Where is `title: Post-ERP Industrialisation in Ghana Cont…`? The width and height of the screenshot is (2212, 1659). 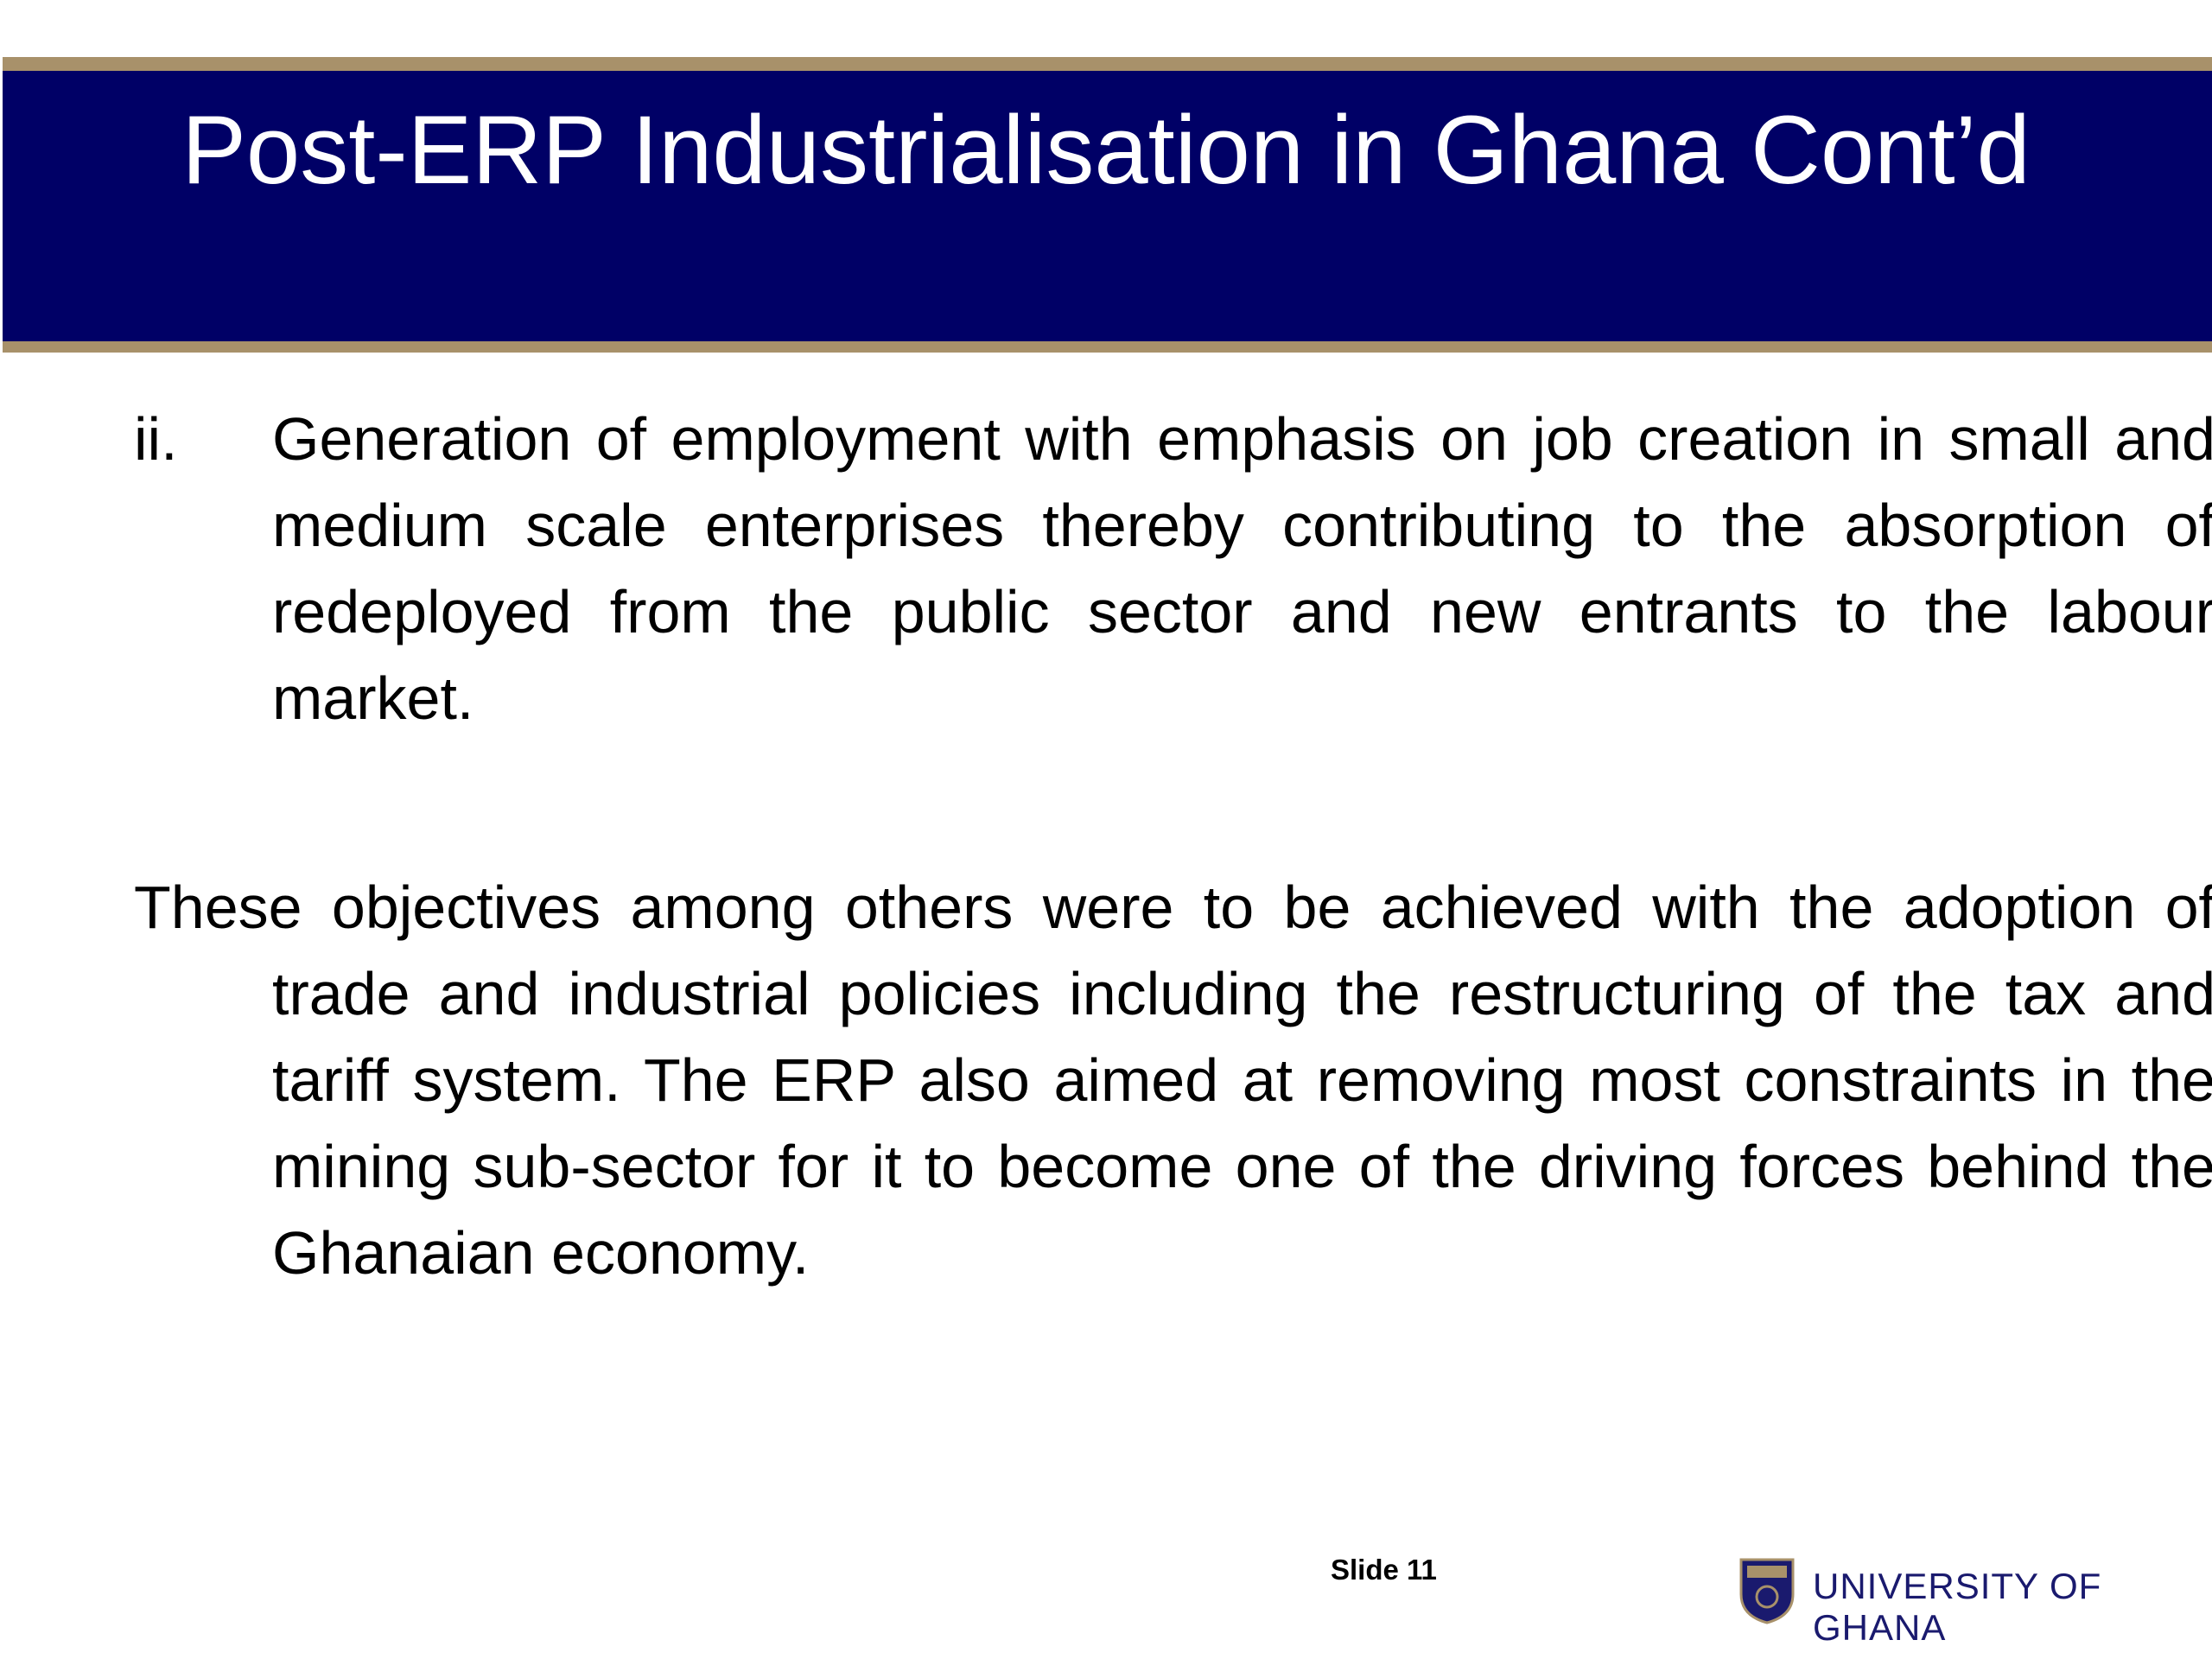 title: Post-ERP Industrialisation in Ghana Cont… is located at coordinates (1106, 150).